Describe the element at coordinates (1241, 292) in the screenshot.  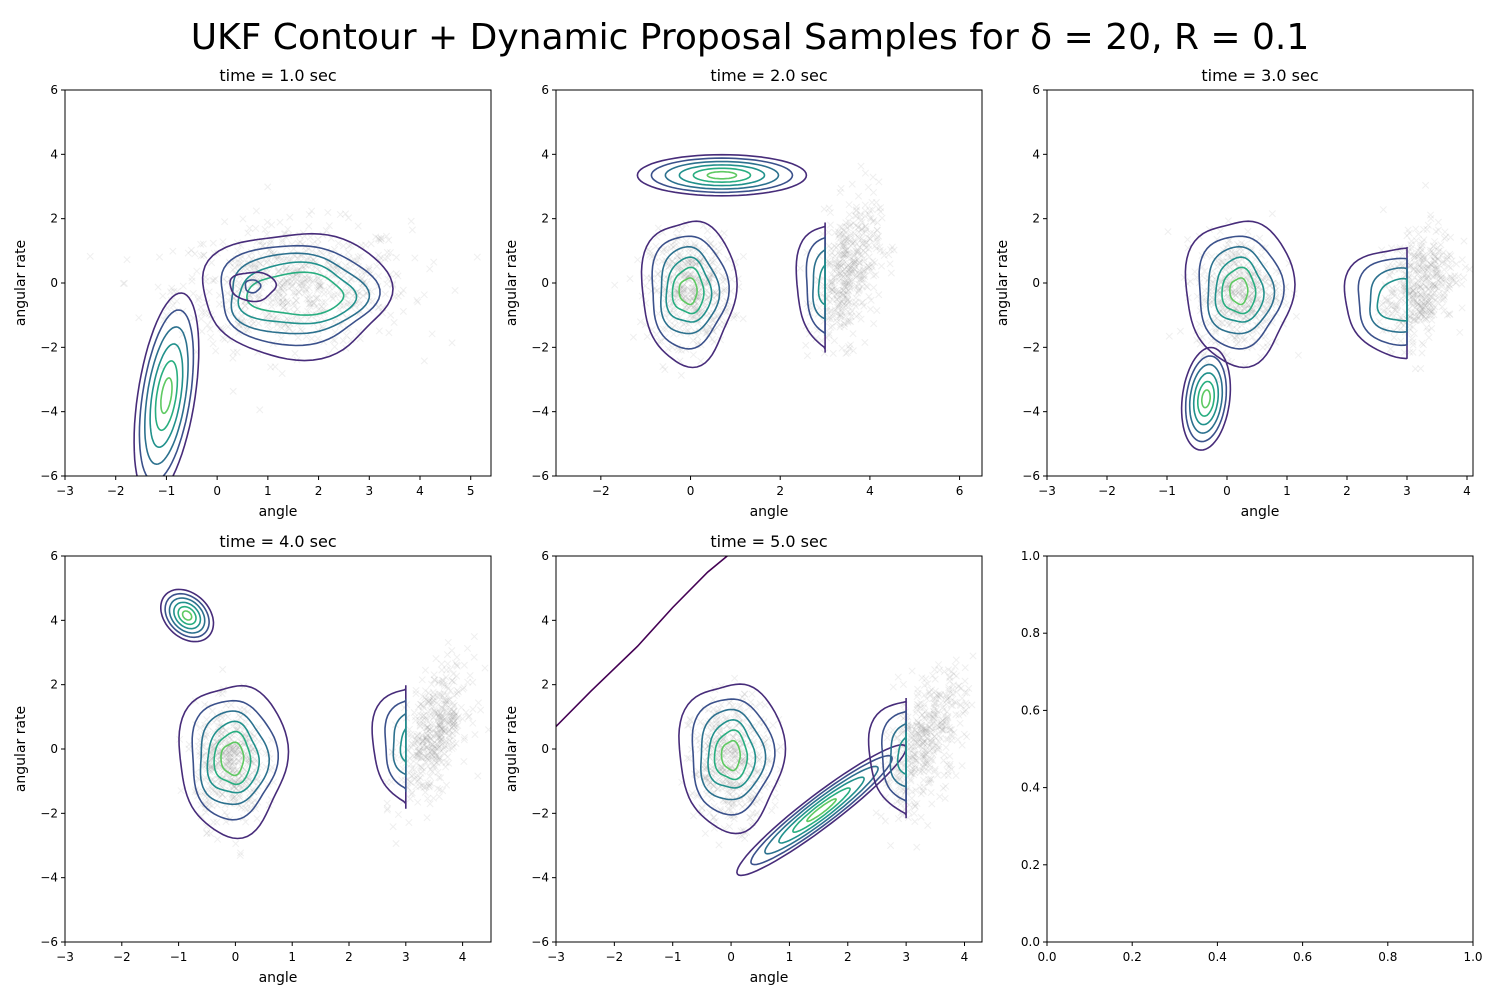
I see `contour-level` at that location.